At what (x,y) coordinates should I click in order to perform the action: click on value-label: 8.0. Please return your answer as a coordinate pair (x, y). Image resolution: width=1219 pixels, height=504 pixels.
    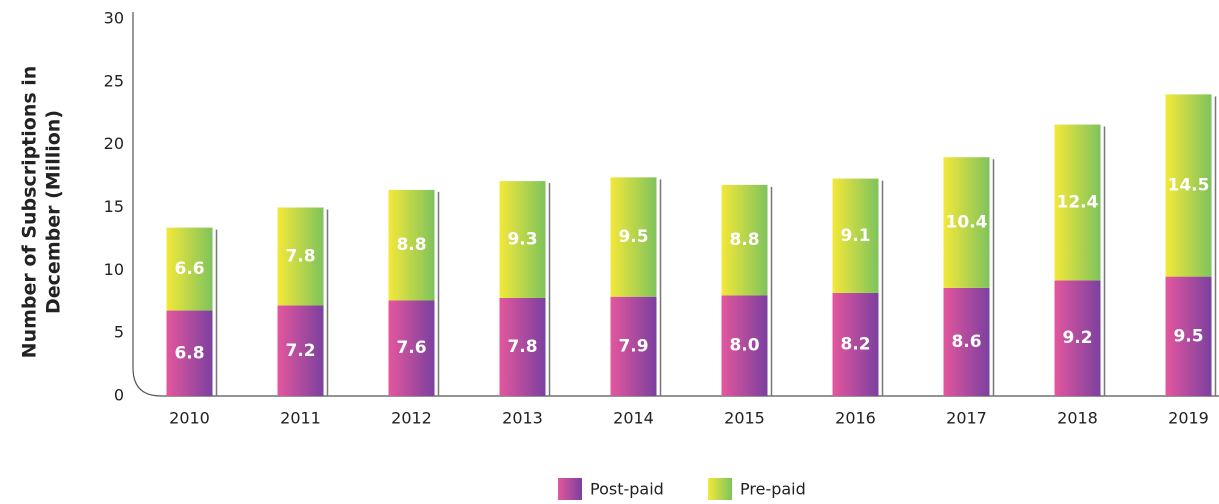
    Looking at the image, I should click on (744, 346).